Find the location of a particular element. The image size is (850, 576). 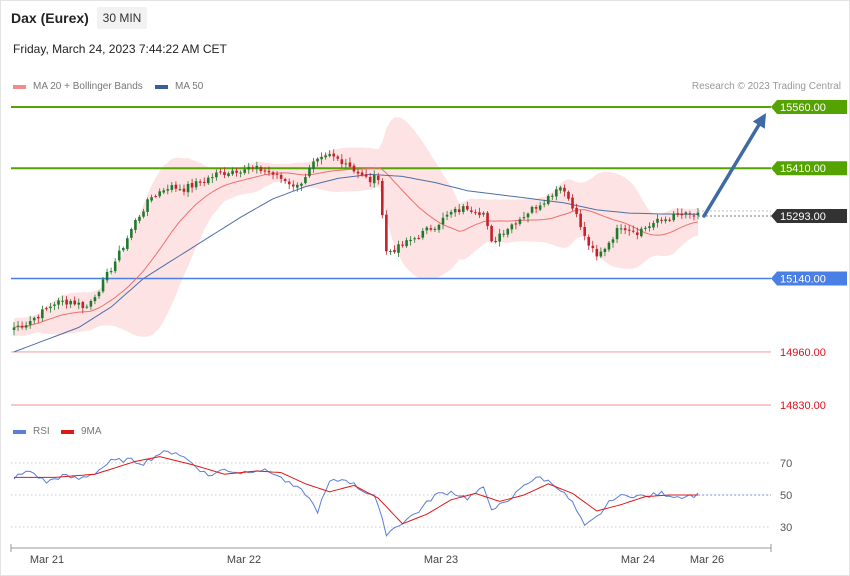

credit-text: Research © 2023 Trading Central is located at coordinates (766, 86).